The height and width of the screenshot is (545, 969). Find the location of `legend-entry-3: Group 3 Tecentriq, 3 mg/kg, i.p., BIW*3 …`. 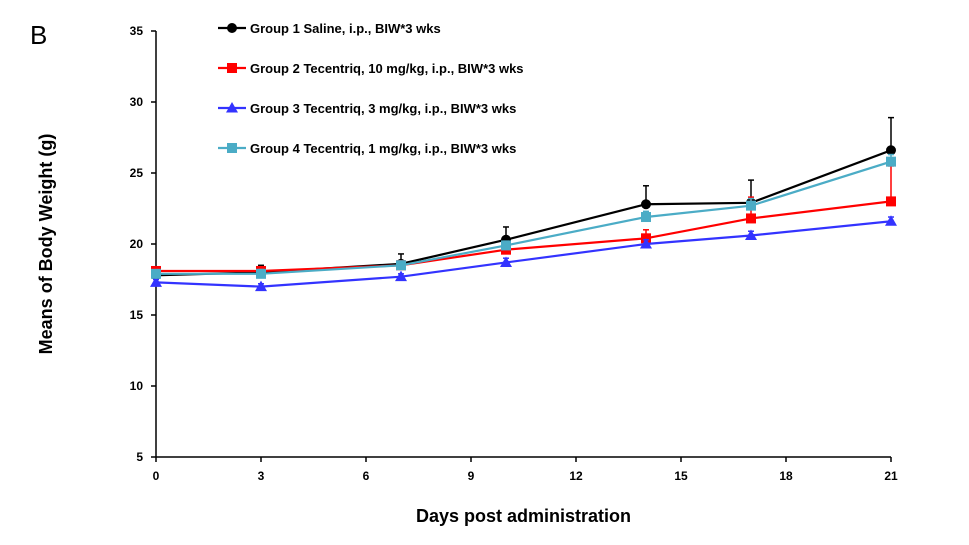

legend-entry-3: Group 3 Tecentriq, 3 mg/kg, i.p., BIW*3 … is located at coordinates (367, 108).